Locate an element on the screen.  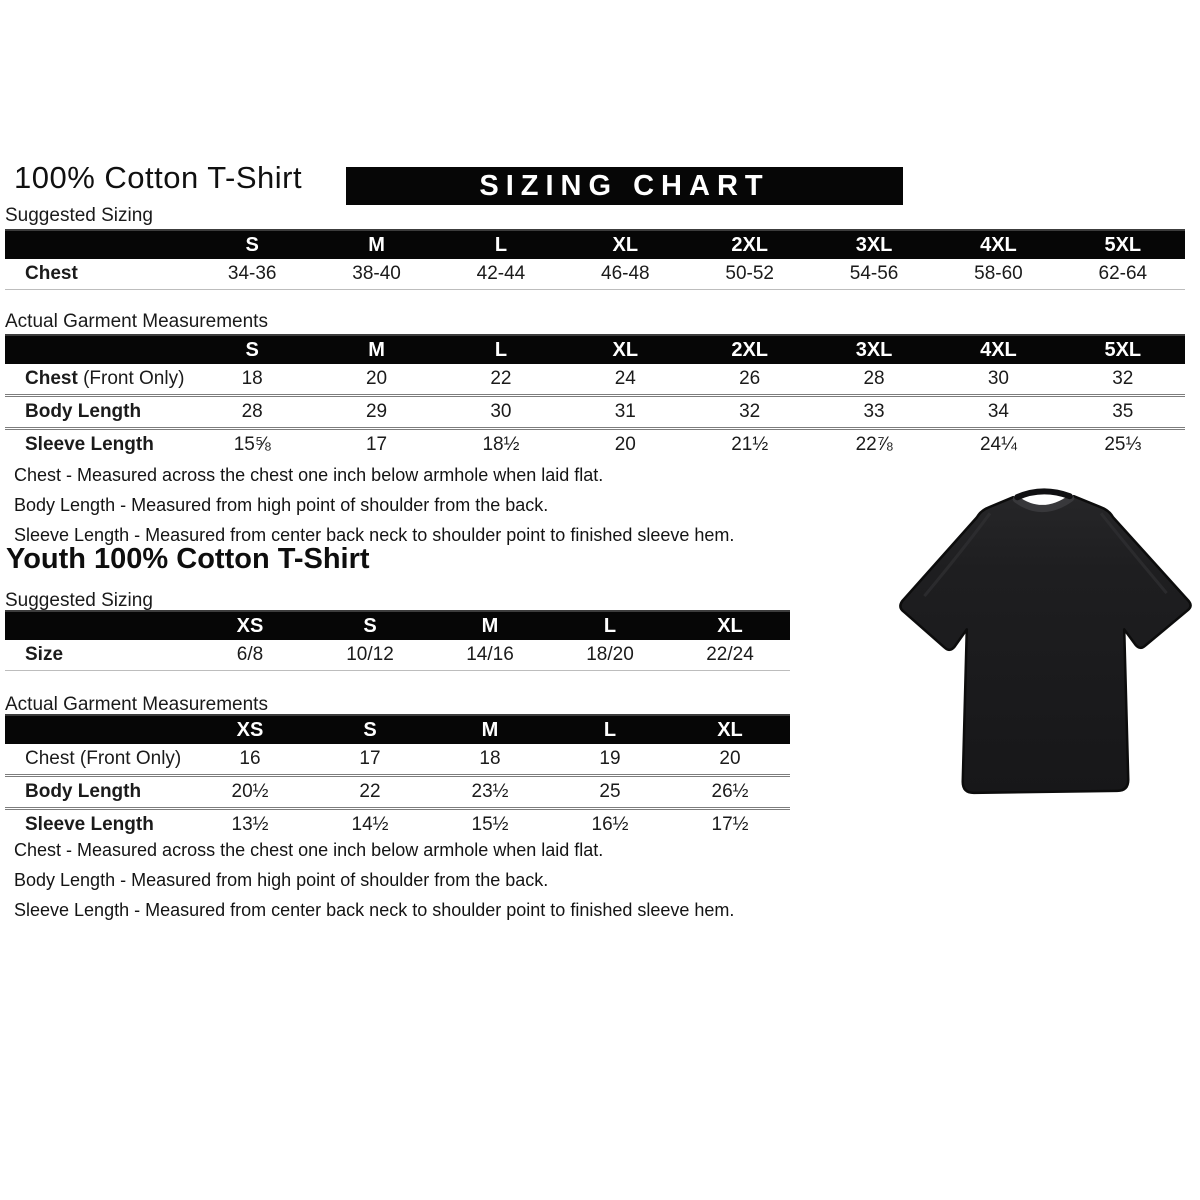
row-label: Chest (Front Only) is located at coordinates (97, 380).